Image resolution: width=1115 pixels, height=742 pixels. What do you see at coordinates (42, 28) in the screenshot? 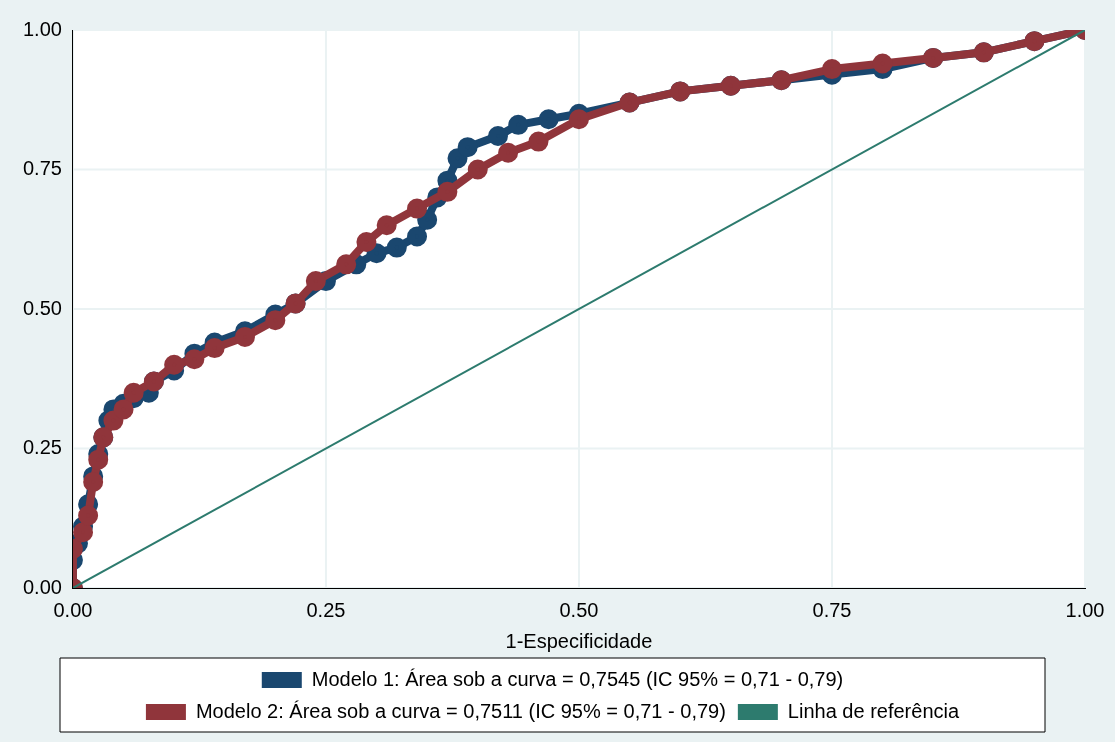
I see `y-tick-label: 1.00` at bounding box center [42, 28].